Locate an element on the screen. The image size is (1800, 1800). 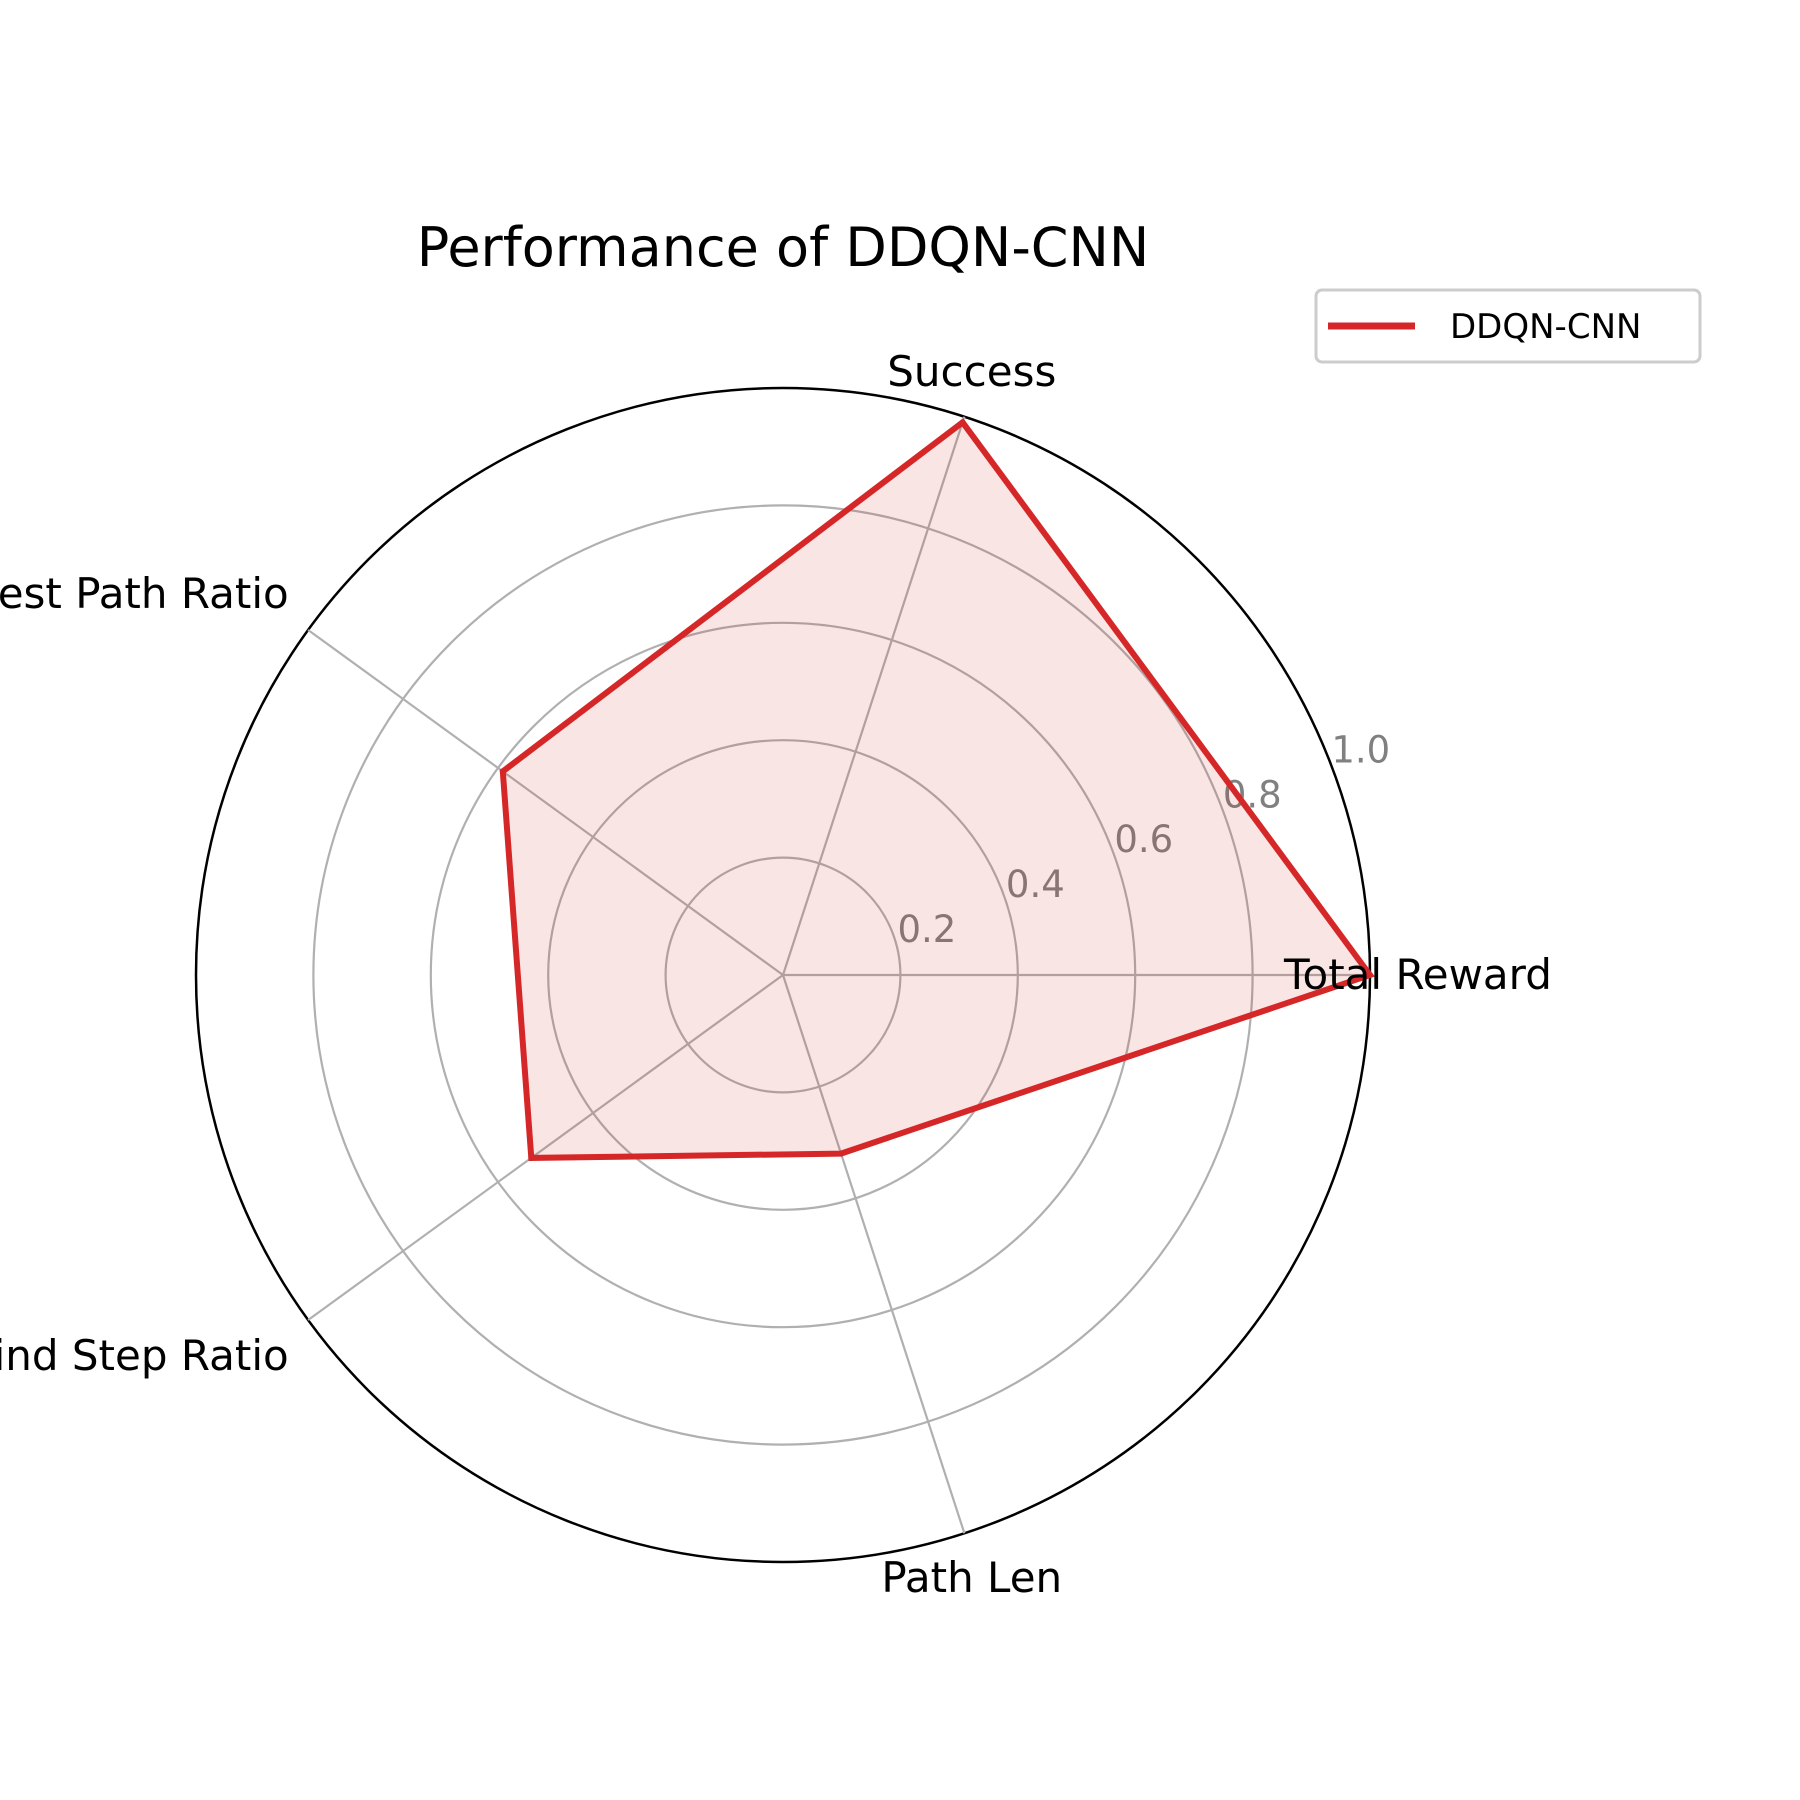
r-tick-label-0.2: 0.2 is located at coordinates (926, 929).